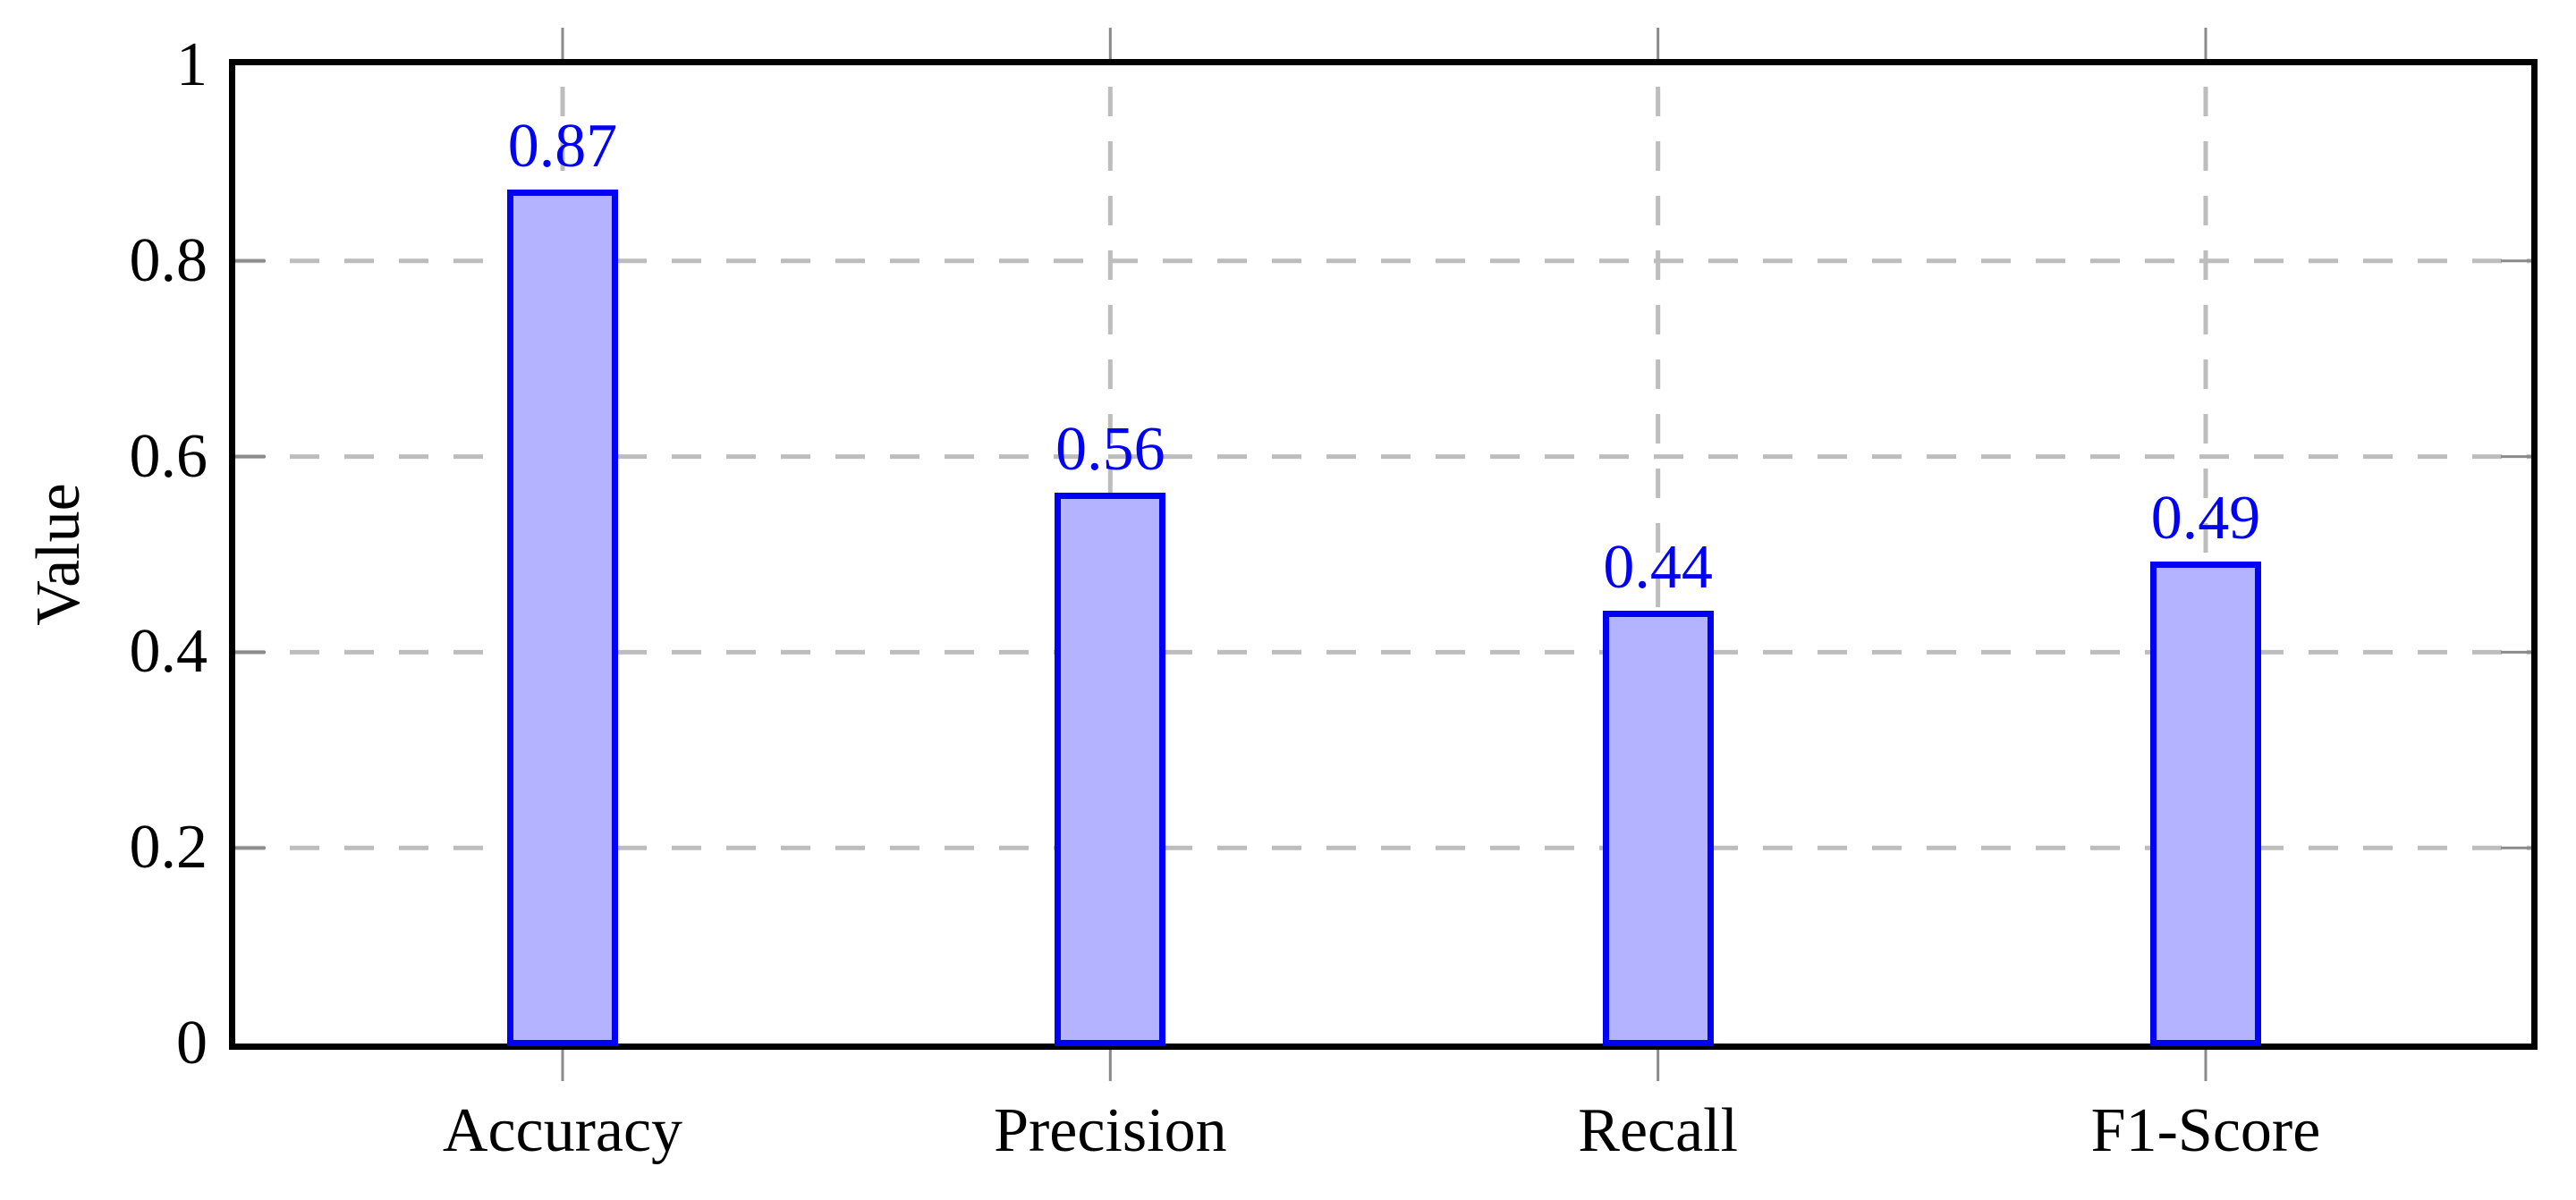  I want to click on x-category-label: Precision, so click(1110, 1130).